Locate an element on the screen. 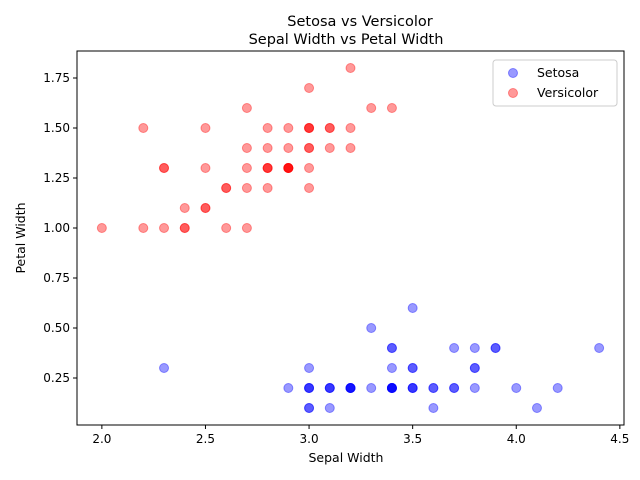 The image size is (640, 480). y-tick-label: 1.50 is located at coordinates (56, 128).